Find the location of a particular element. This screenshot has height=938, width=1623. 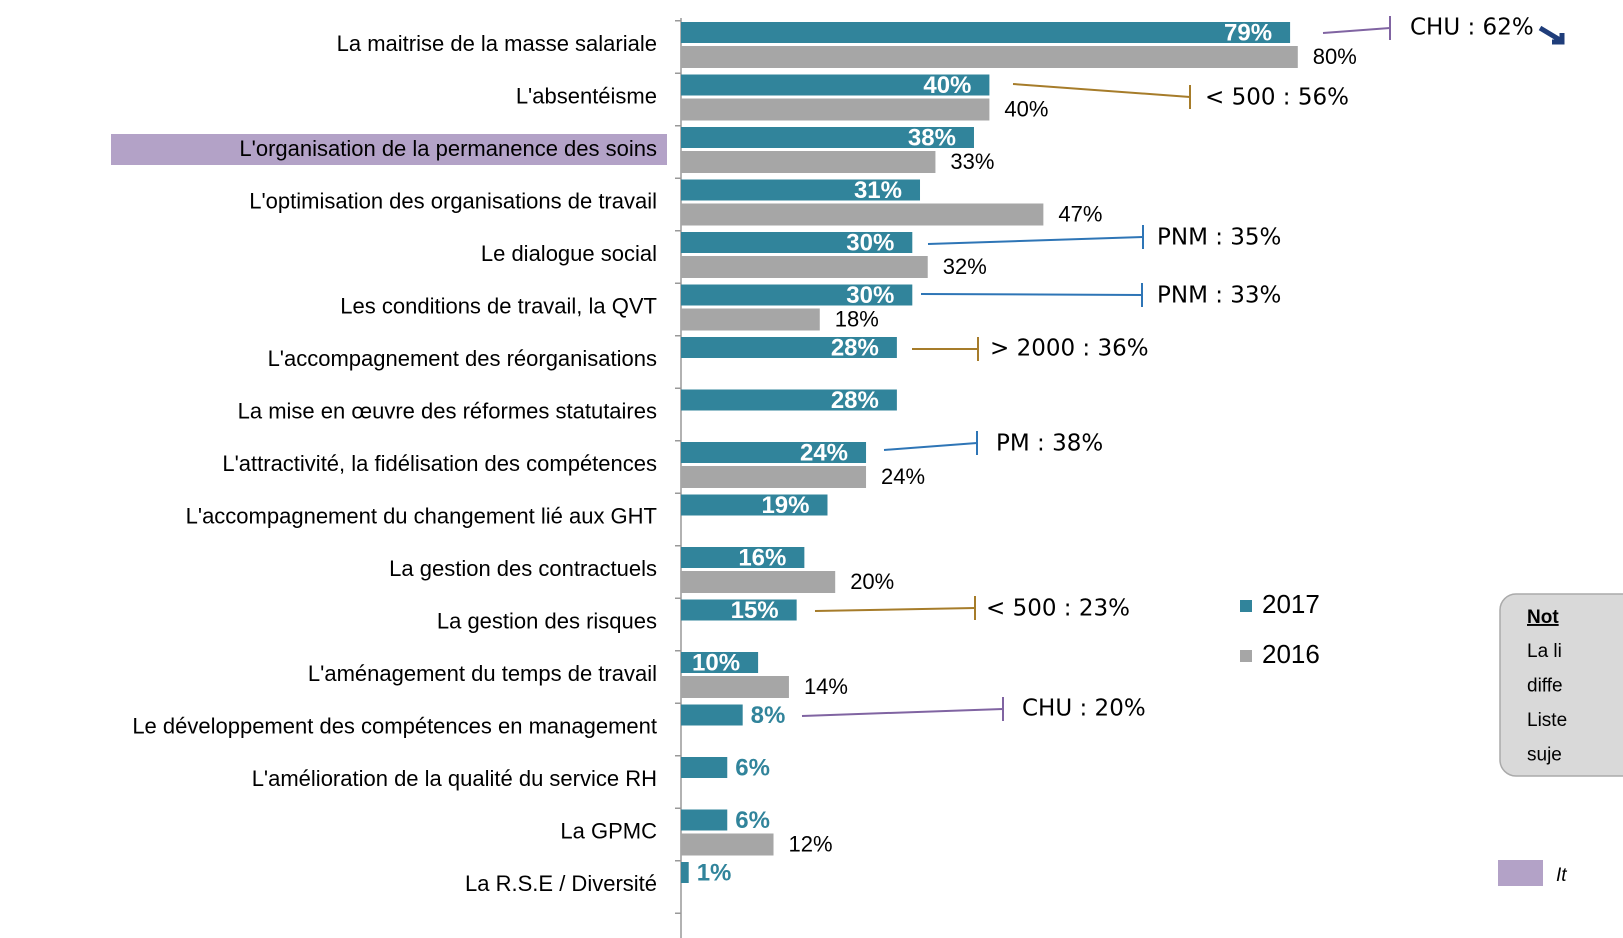

category-label: Les conditions de travail, la QVT is located at coordinates (498, 305).